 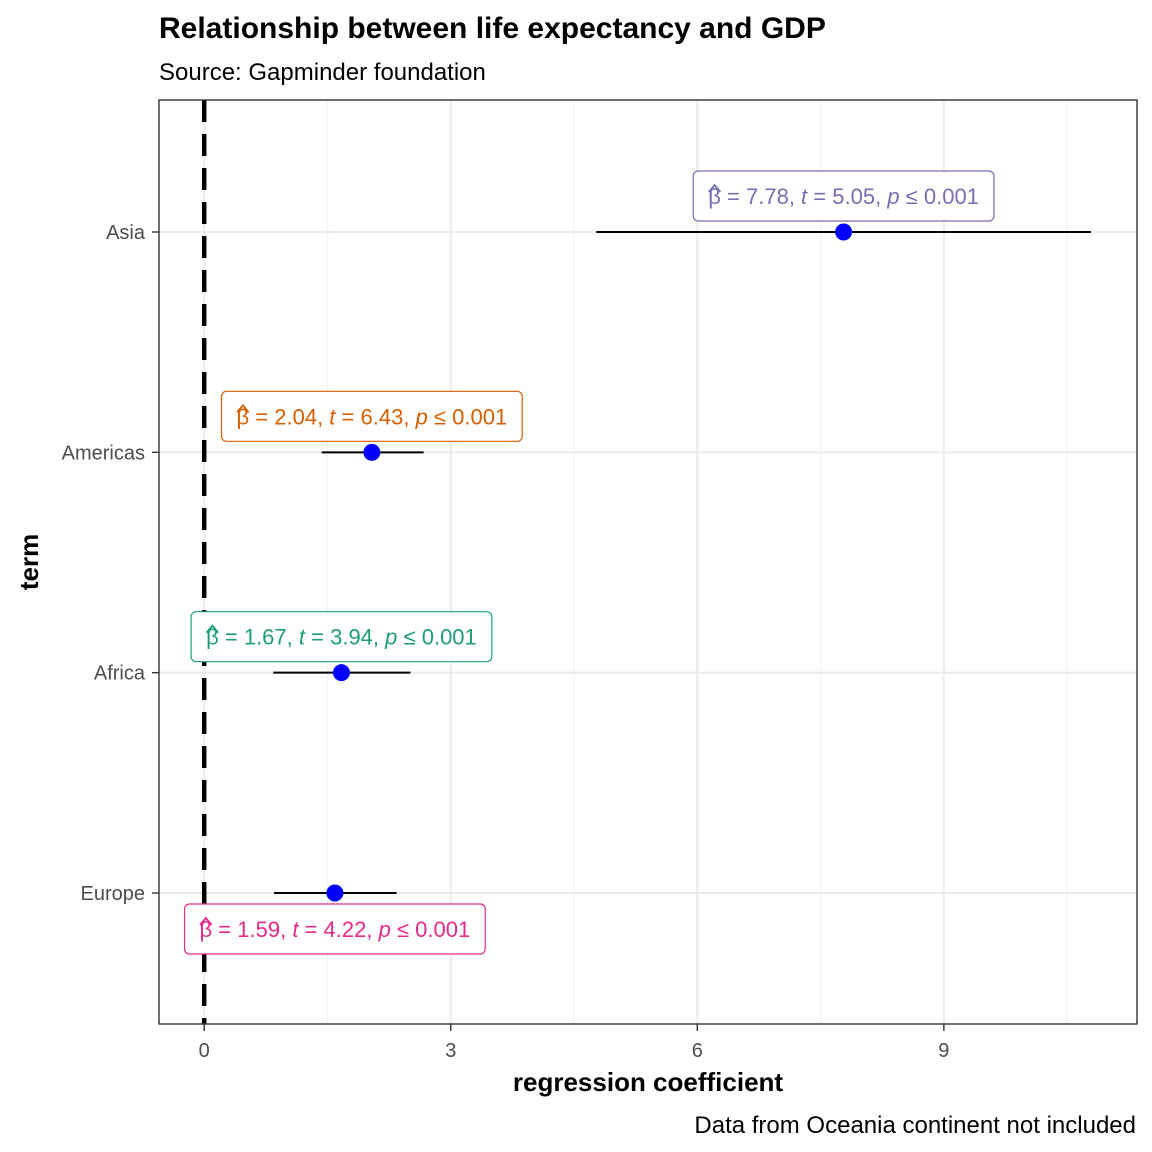 What do you see at coordinates (943, 1051) in the screenshot?
I see `x-tick-label: 9` at bounding box center [943, 1051].